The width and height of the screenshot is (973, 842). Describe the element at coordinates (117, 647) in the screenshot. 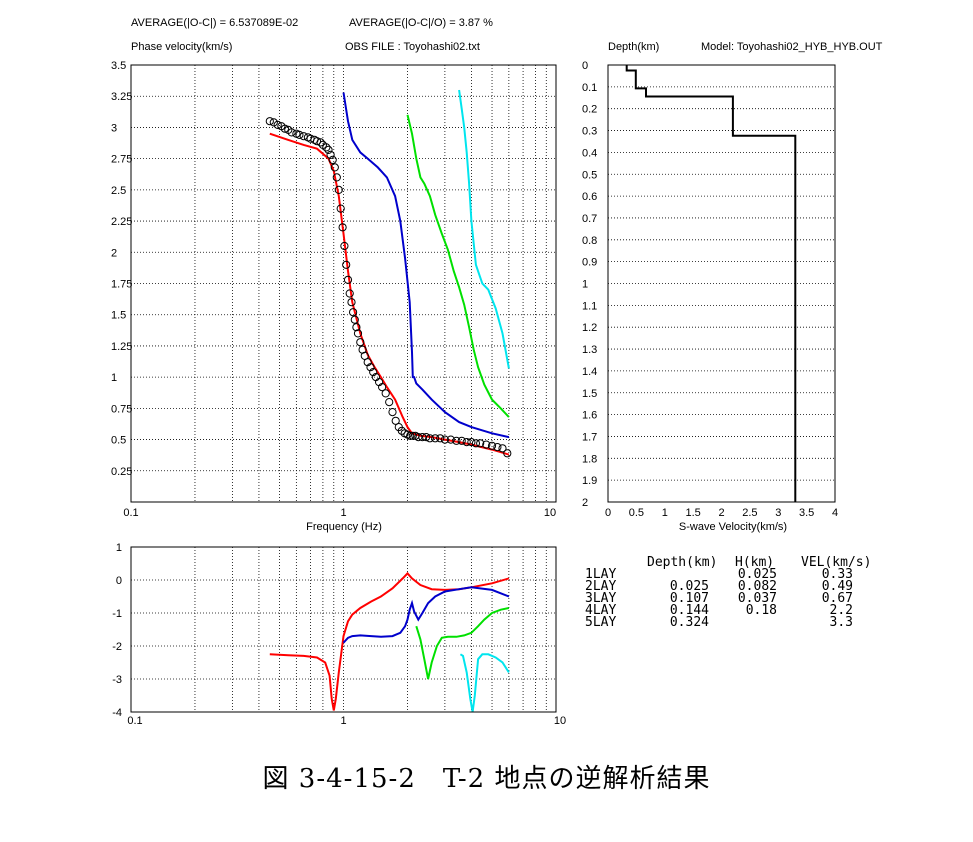

I see `y-tick-label: -2` at that location.